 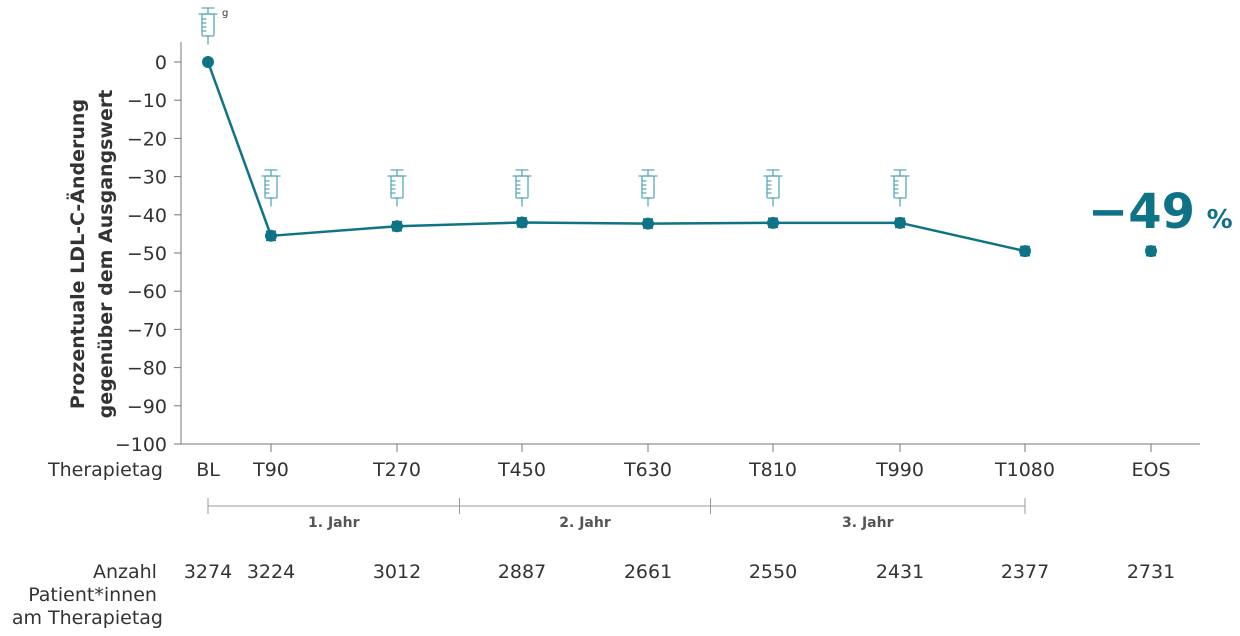 What do you see at coordinates (772, 470) in the screenshot?
I see `x-tick-label: T810` at bounding box center [772, 470].